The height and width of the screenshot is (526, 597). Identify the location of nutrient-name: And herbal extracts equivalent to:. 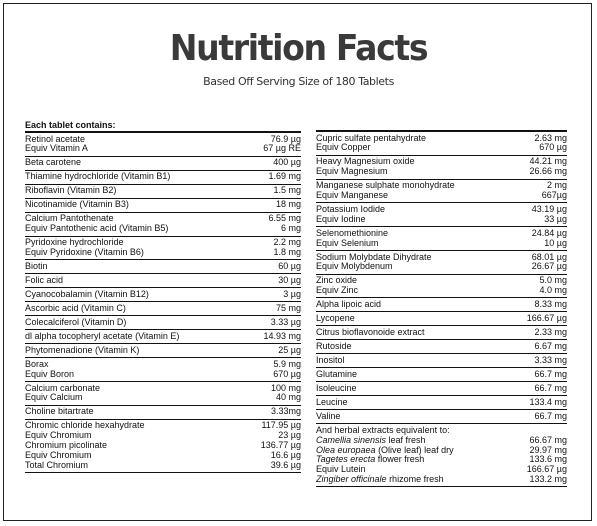
(383, 429).